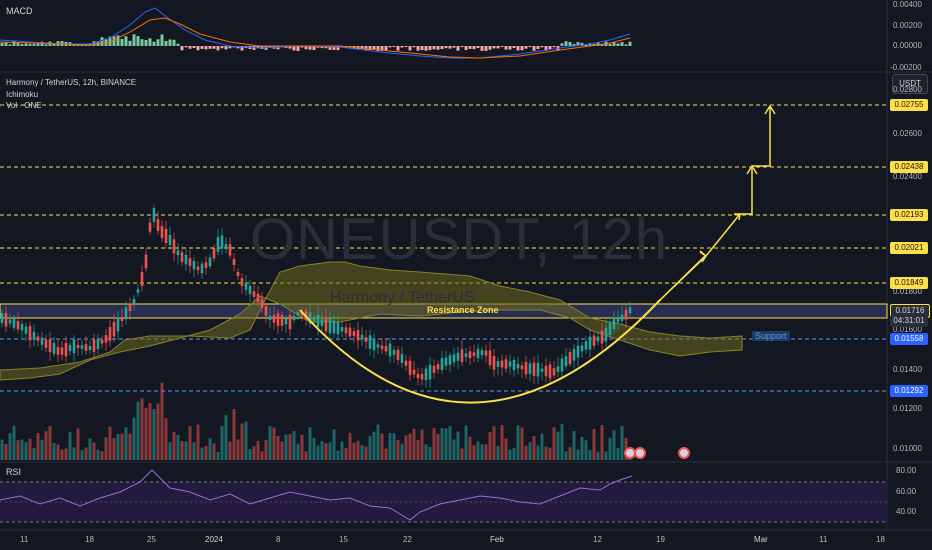  What do you see at coordinates (459, 239) in the screenshot?
I see `symbol-watermark: ONEUSDT, 12h` at bounding box center [459, 239].